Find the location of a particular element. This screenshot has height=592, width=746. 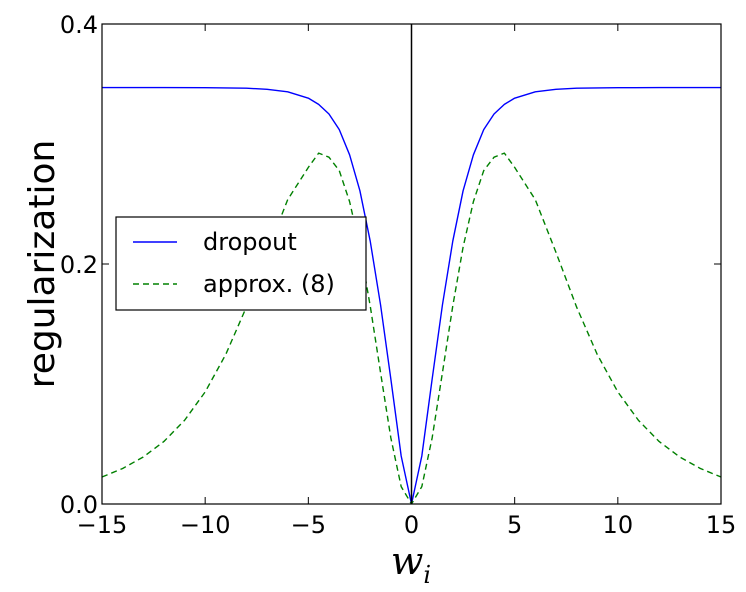

x-axis-label-subscript: i is located at coordinates (427, 575).